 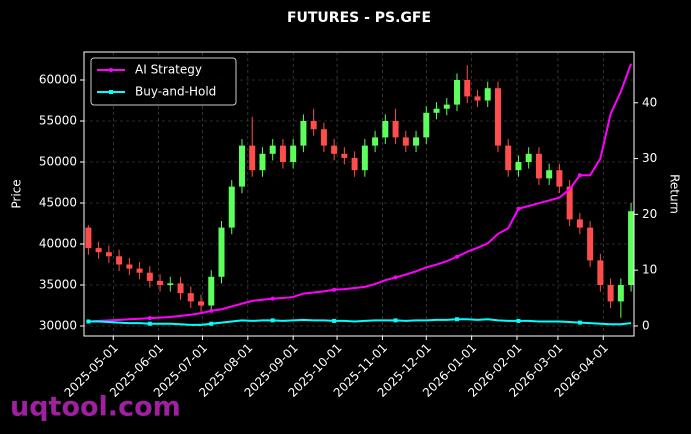 I want to click on y2-axis-label: Return, so click(x=675, y=194).